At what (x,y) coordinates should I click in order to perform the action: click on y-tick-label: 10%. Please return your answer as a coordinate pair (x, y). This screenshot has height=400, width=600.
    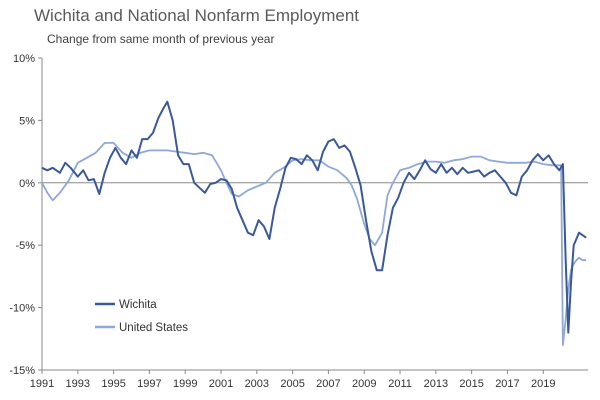
    Looking at the image, I should click on (24, 59).